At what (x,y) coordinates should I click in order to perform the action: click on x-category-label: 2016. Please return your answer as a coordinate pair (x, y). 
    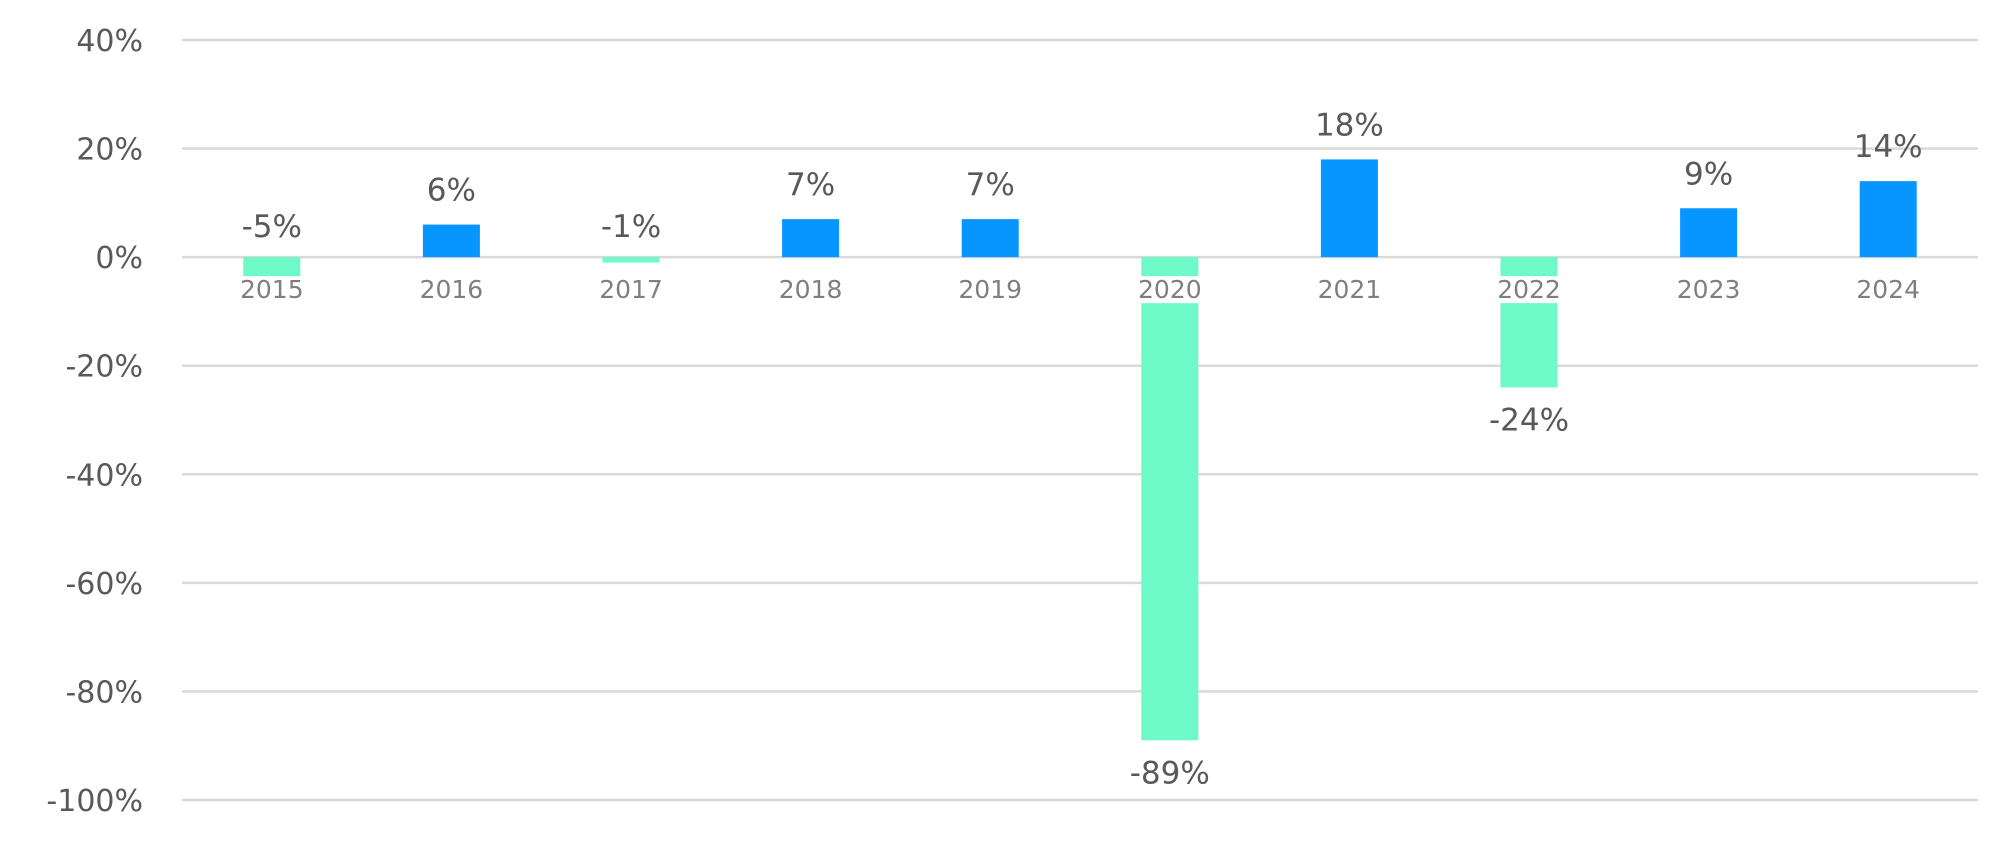
    Looking at the image, I should click on (452, 289).